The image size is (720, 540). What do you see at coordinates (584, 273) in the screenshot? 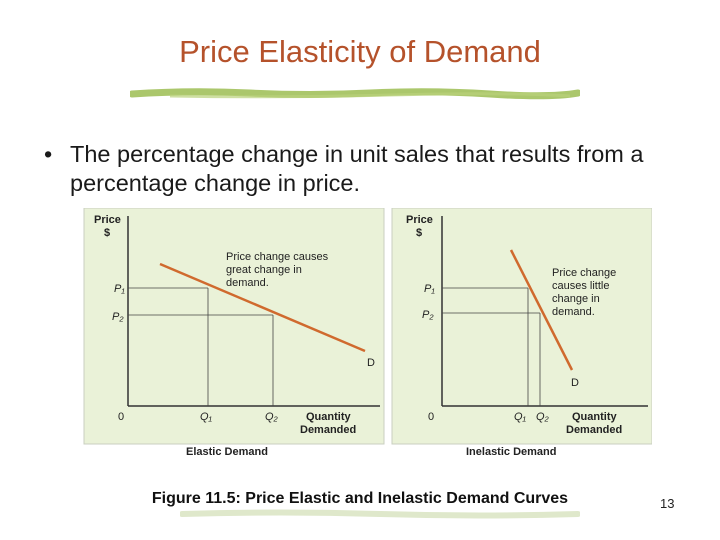
I see `inelastic-annotation-line-1: Price change` at bounding box center [584, 273].